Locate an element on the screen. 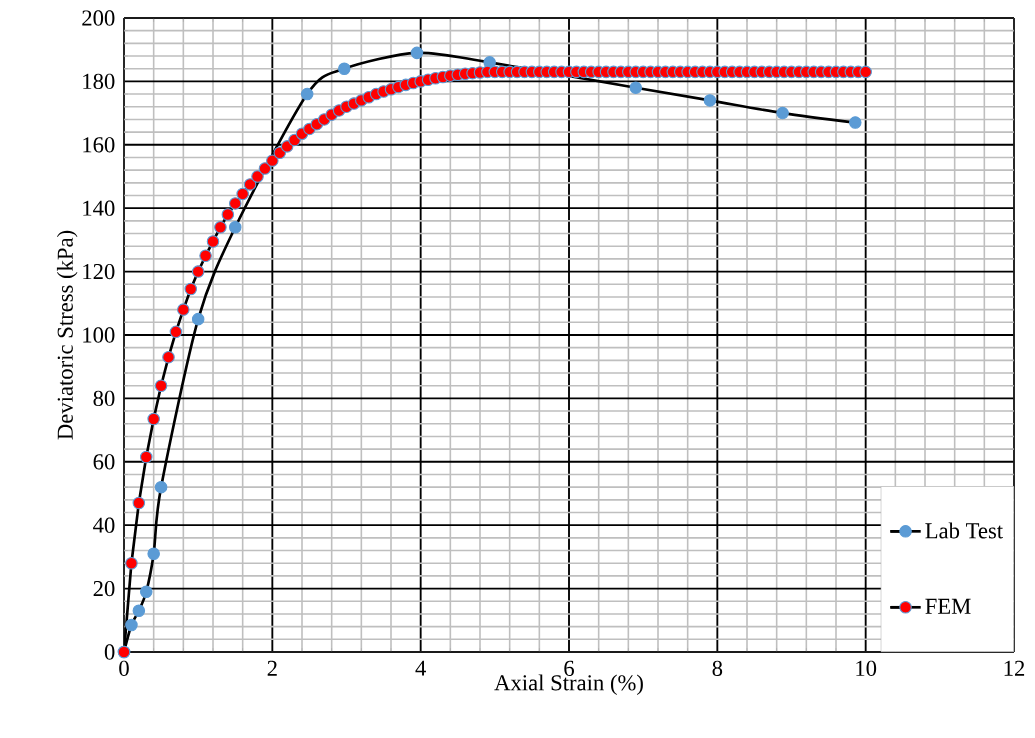  x-tick-label: 6 is located at coordinates (569, 668).